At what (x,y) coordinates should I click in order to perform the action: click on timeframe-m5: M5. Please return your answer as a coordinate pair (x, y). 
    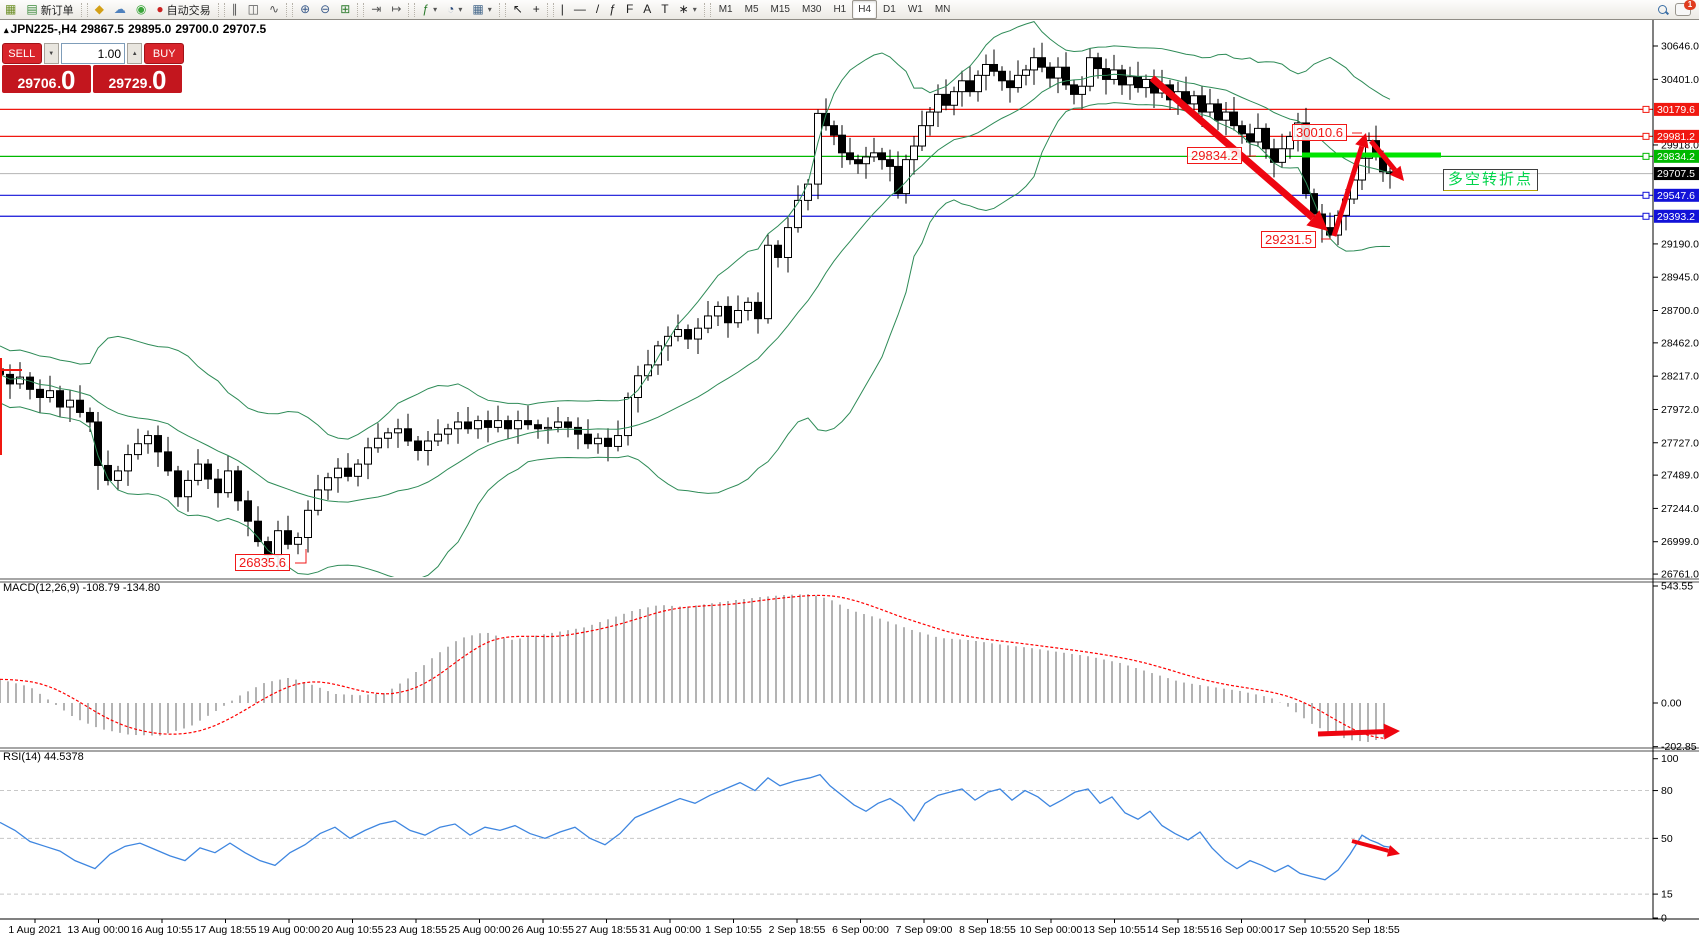
    Looking at the image, I should click on (751, 9).